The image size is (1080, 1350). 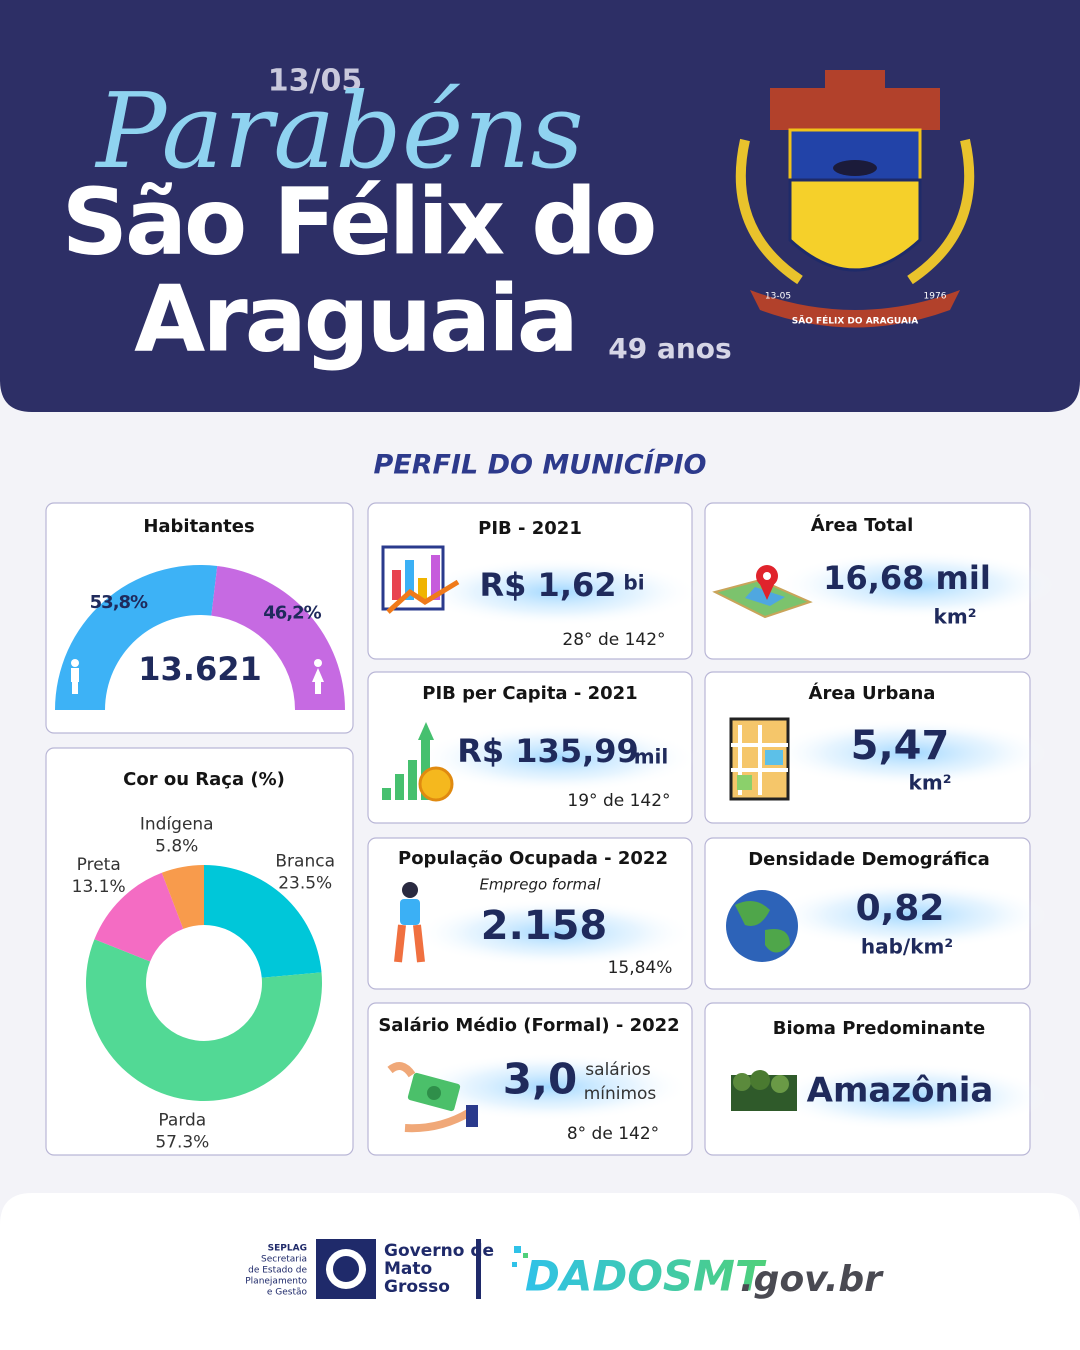 I want to click on card-rank: 8° de 142°, so click(x=613, y=1134).